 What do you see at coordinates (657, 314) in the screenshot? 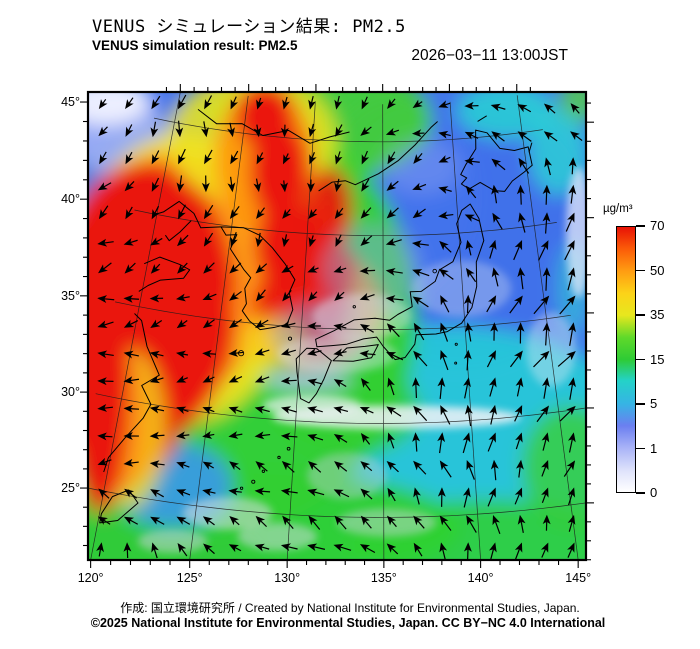
I see `colorbar-tick-label: 35` at bounding box center [657, 314].